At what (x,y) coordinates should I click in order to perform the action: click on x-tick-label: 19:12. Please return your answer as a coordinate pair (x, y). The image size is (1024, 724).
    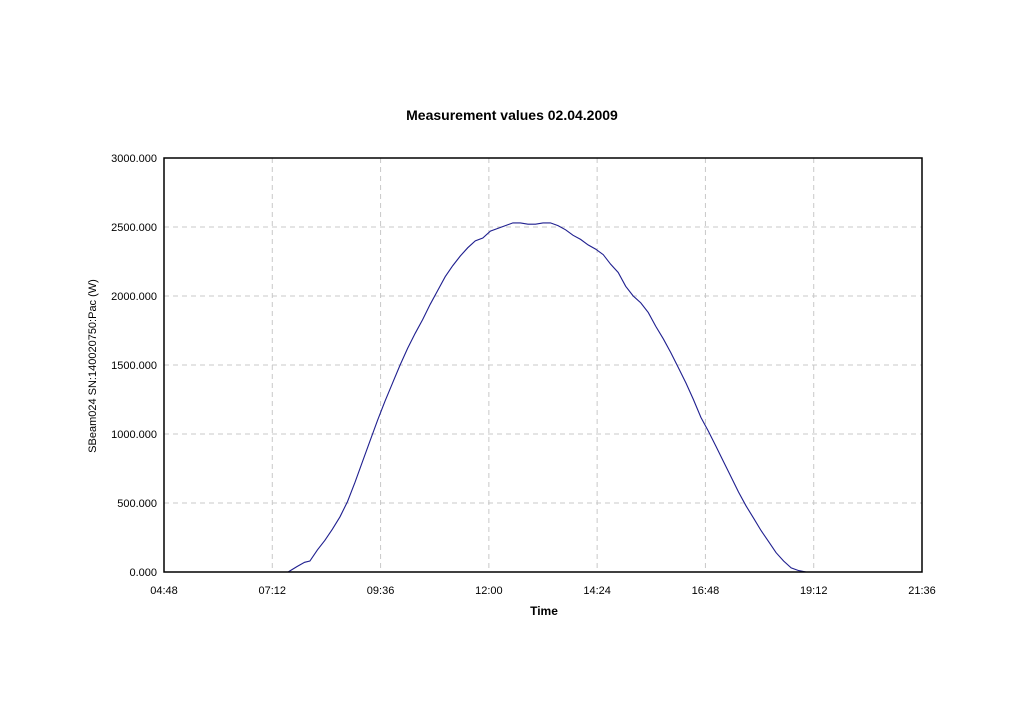
    Looking at the image, I should click on (814, 591).